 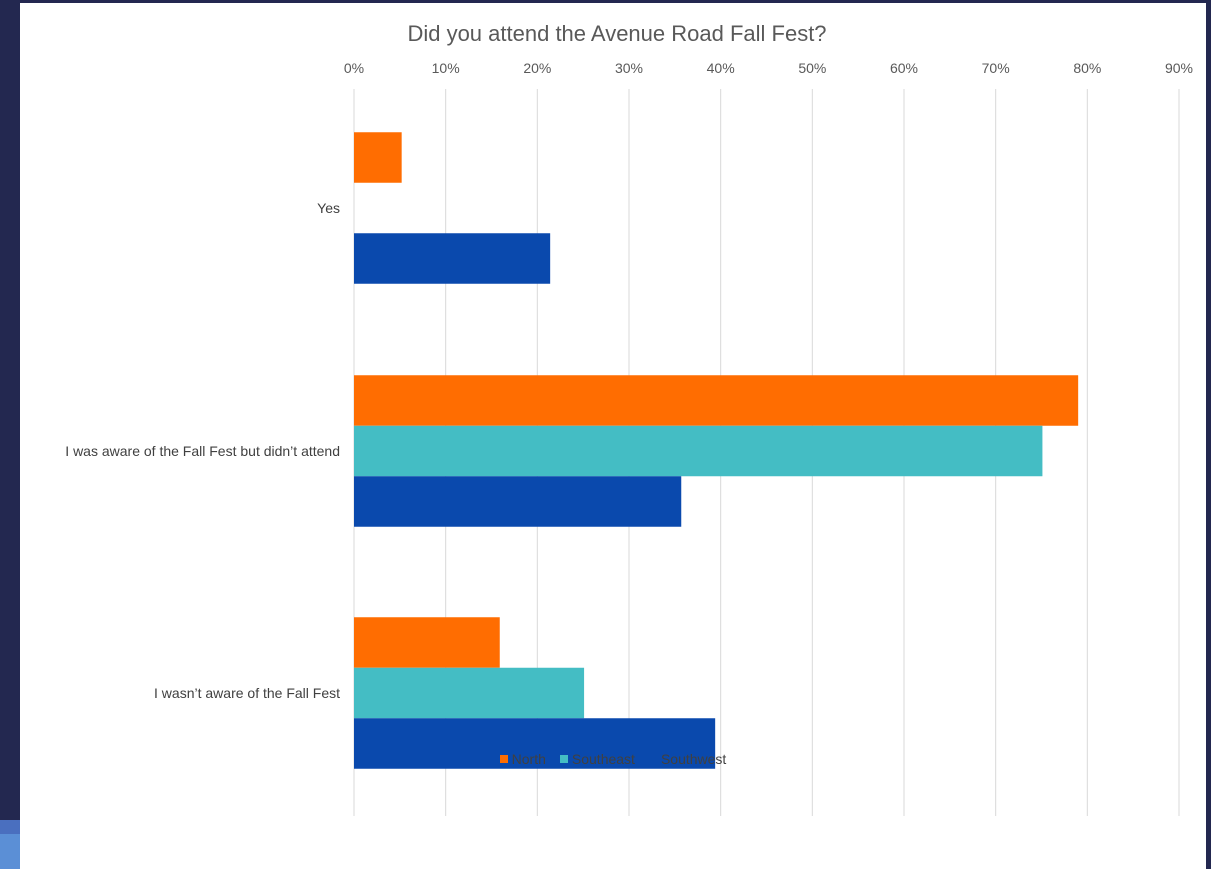 I want to click on x-tick-label: 20%, so click(x=537, y=68).